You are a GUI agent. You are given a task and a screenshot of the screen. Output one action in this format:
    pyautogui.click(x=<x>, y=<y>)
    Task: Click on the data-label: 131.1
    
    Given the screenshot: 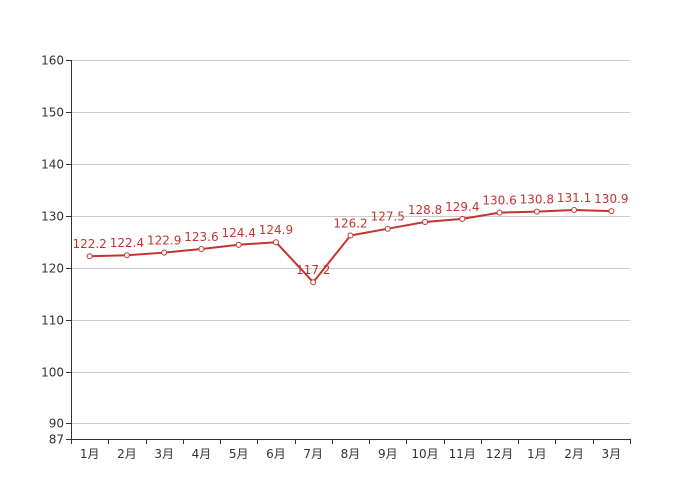 What is the action you would take?
    pyautogui.click(x=574, y=198)
    